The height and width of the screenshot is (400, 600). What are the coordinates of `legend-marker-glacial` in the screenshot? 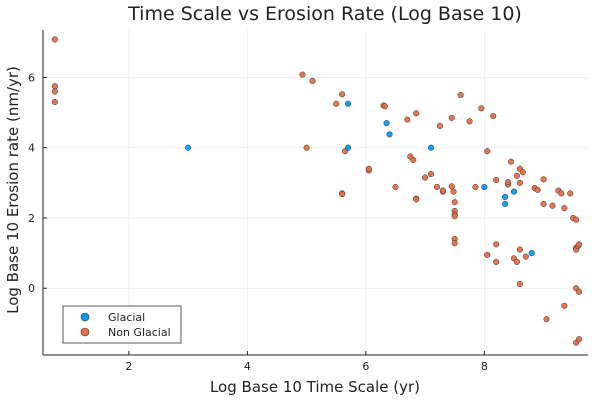 It's located at (85, 317).